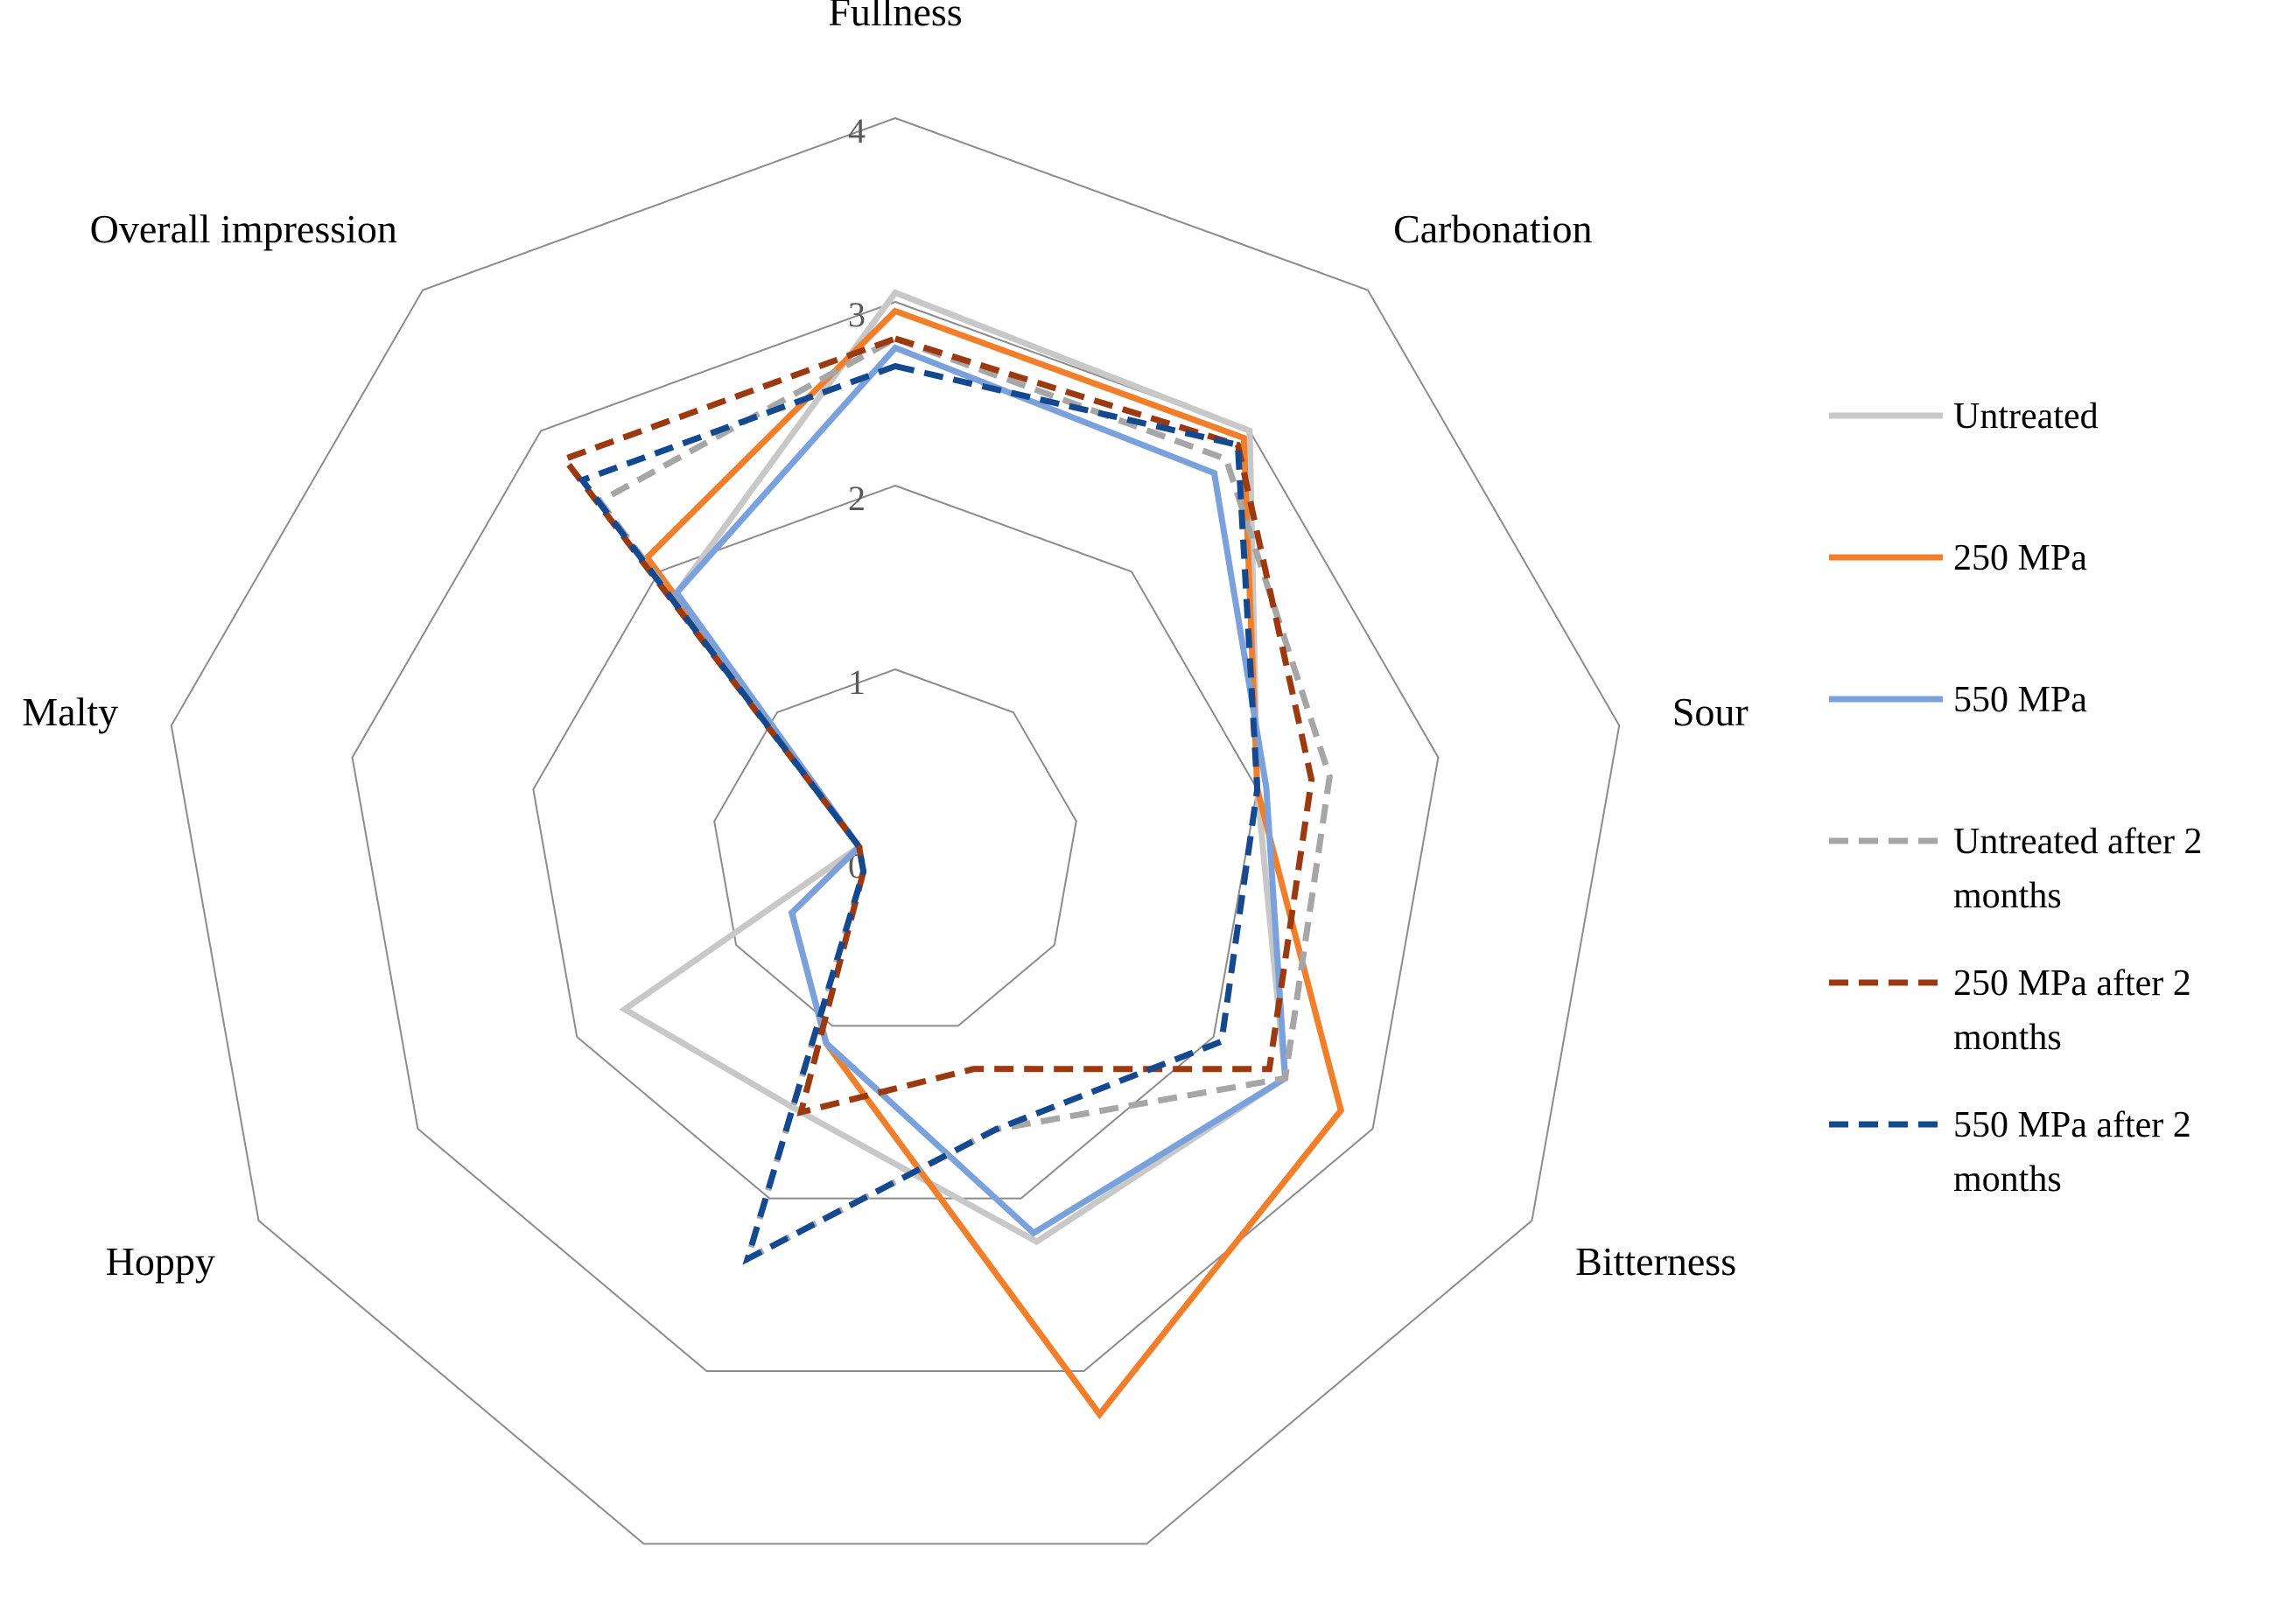 This screenshot has width=2292, height=1624. I want to click on axis-label-hoppy: Hoppy, so click(160, 1261).